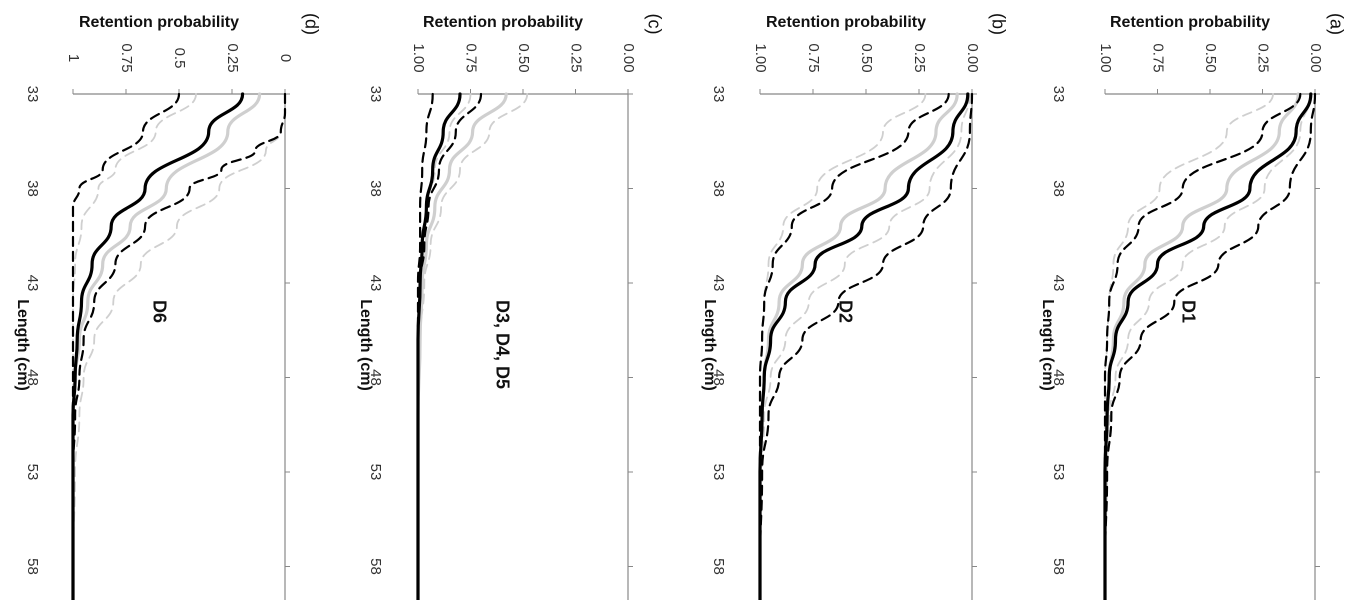 The width and height of the screenshot is (1361, 600). Describe the element at coordinates (73, 58) in the screenshot. I see `probability-tick-label: 1` at that location.